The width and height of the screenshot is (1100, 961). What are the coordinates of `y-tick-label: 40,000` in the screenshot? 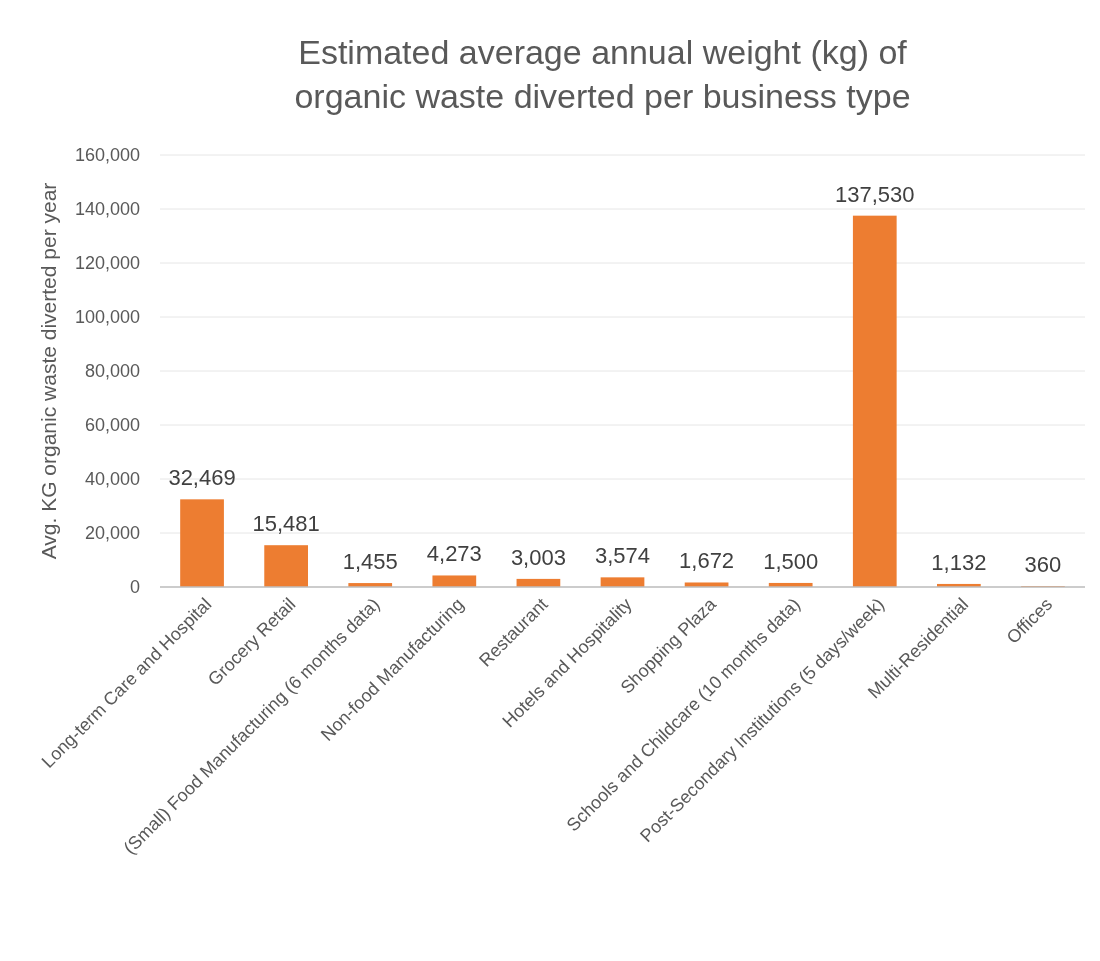 It's located at (112, 479).